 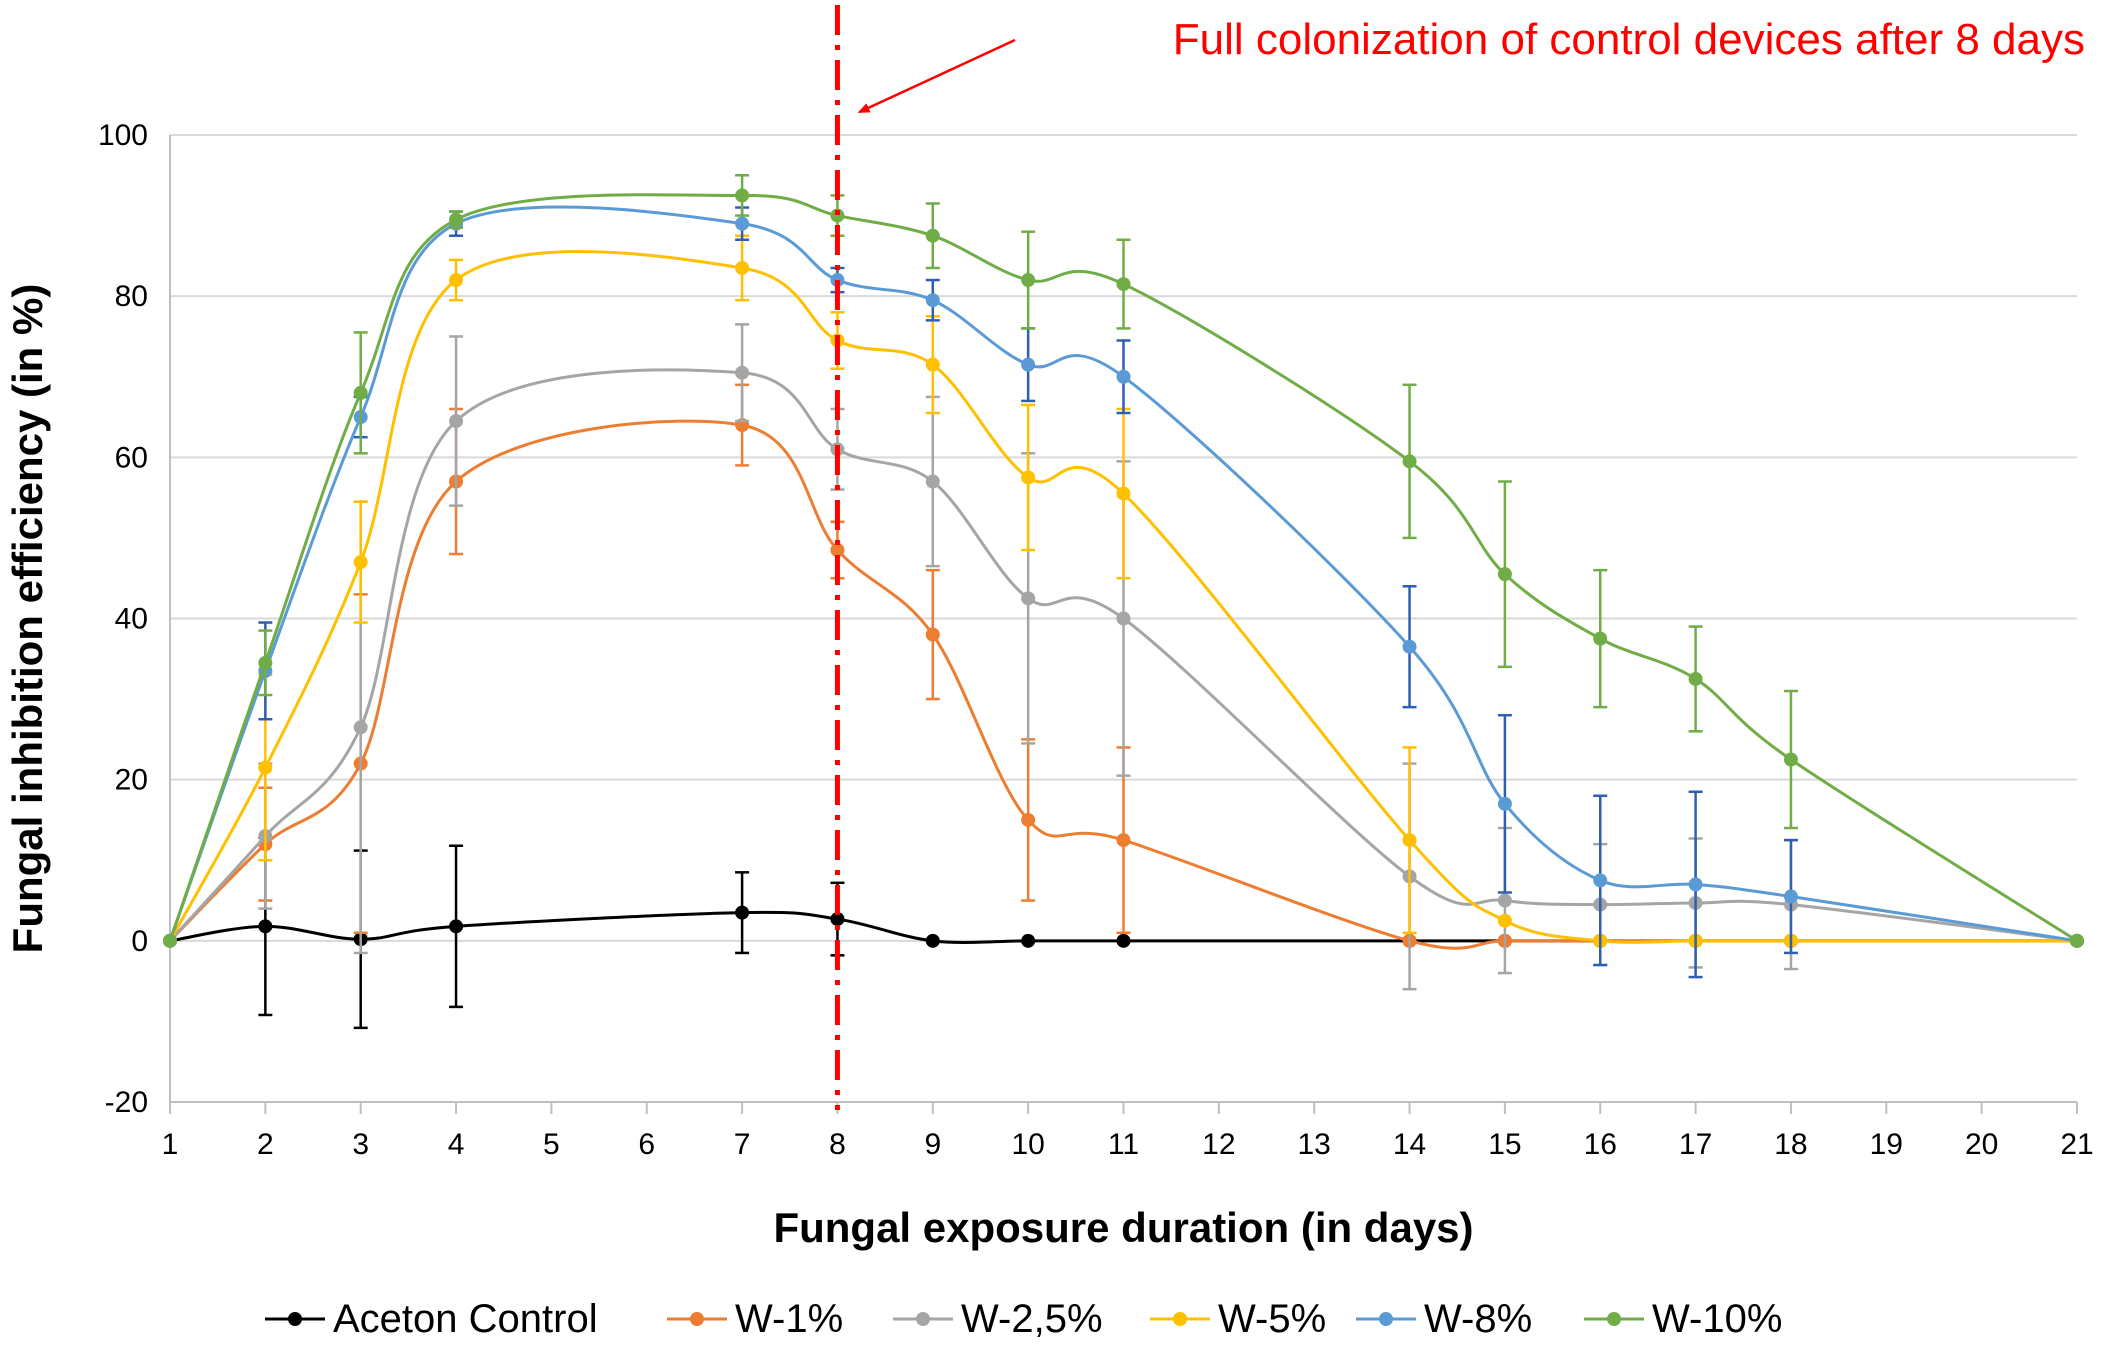 What do you see at coordinates (1272, 1319) in the screenshot?
I see `legend-label: W-5%` at bounding box center [1272, 1319].